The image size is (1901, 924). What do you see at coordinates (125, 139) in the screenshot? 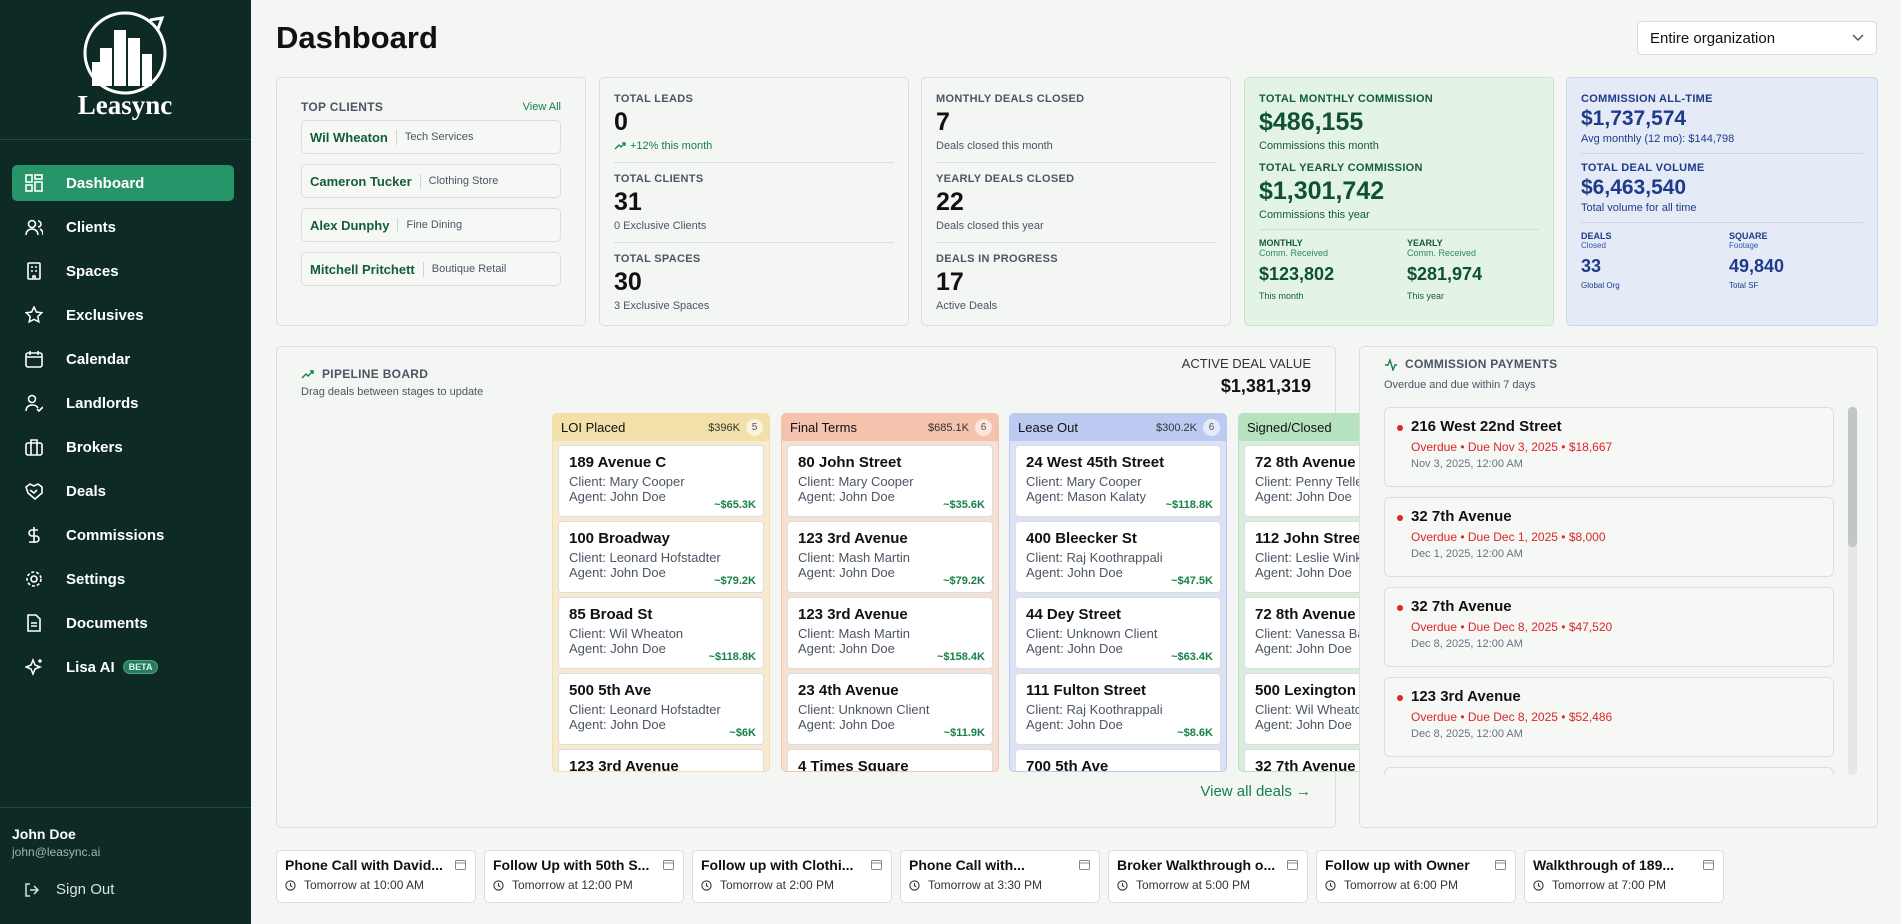
I see `sidebar-divider` at bounding box center [125, 139].